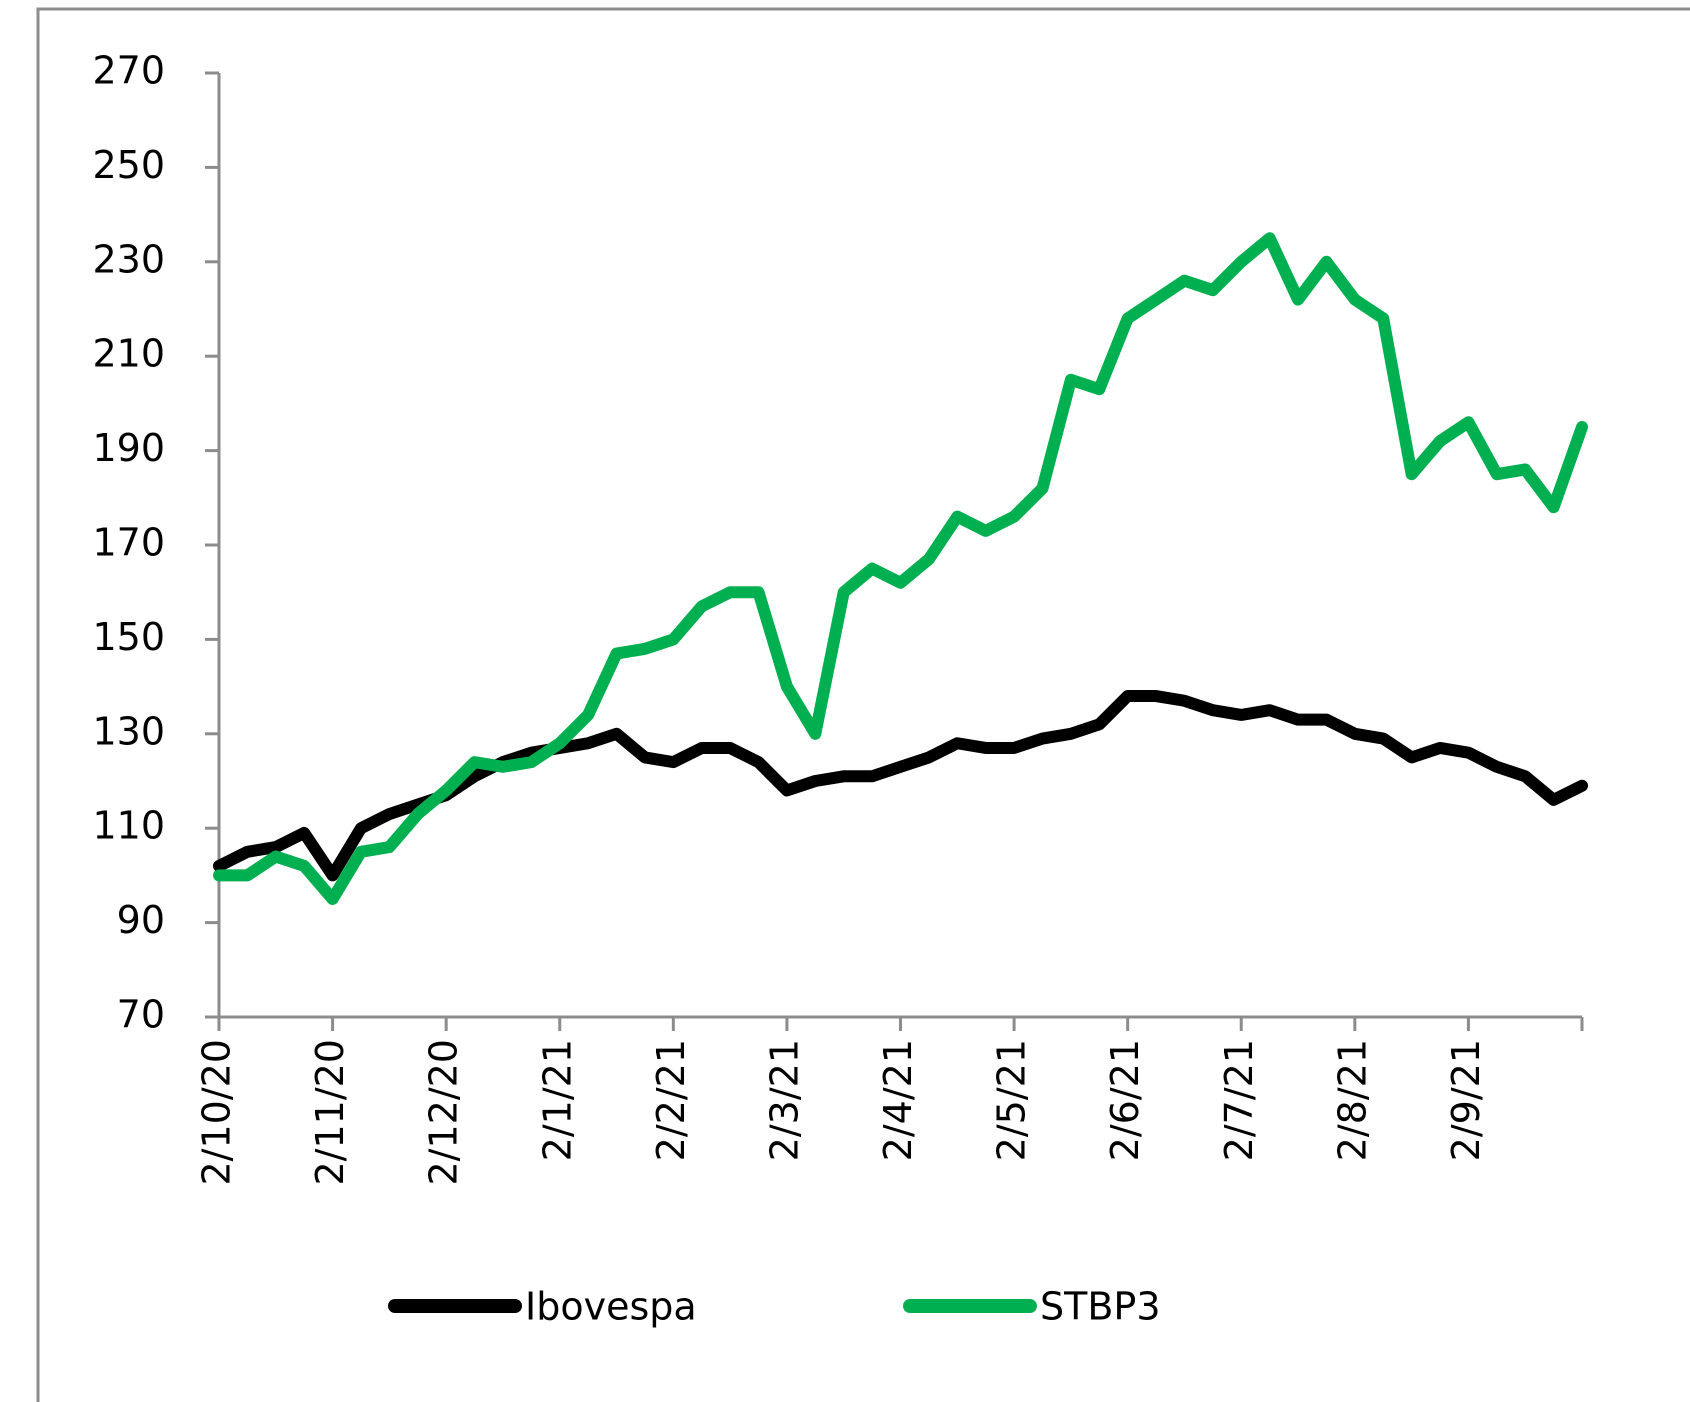  What do you see at coordinates (1012, 1100) in the screenshot?
I see `x-tick-label: 2/5/21` at bounding box center [1012, 1100].